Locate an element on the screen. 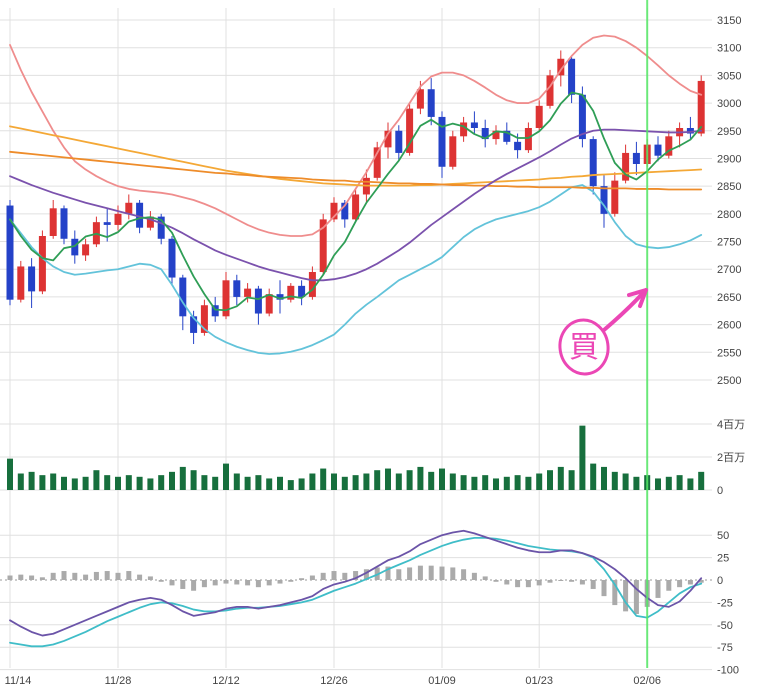  price-tick-label: 2600 is located at coordinates (729, 326).